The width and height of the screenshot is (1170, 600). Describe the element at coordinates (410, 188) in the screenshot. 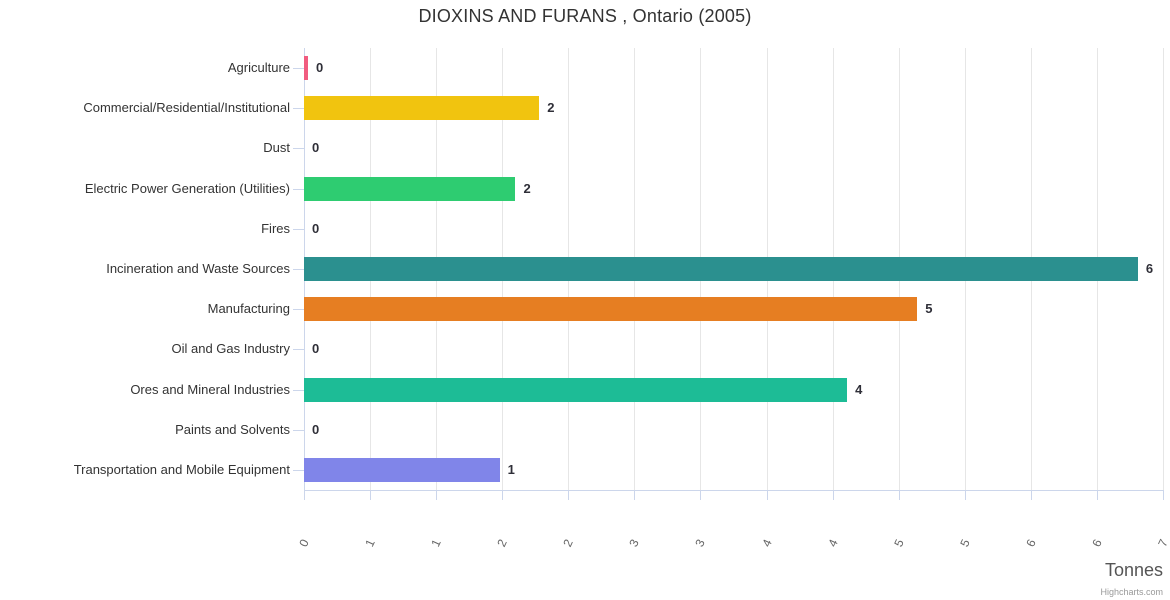

I see `bar-electric-power-generation-utilities` at that location.